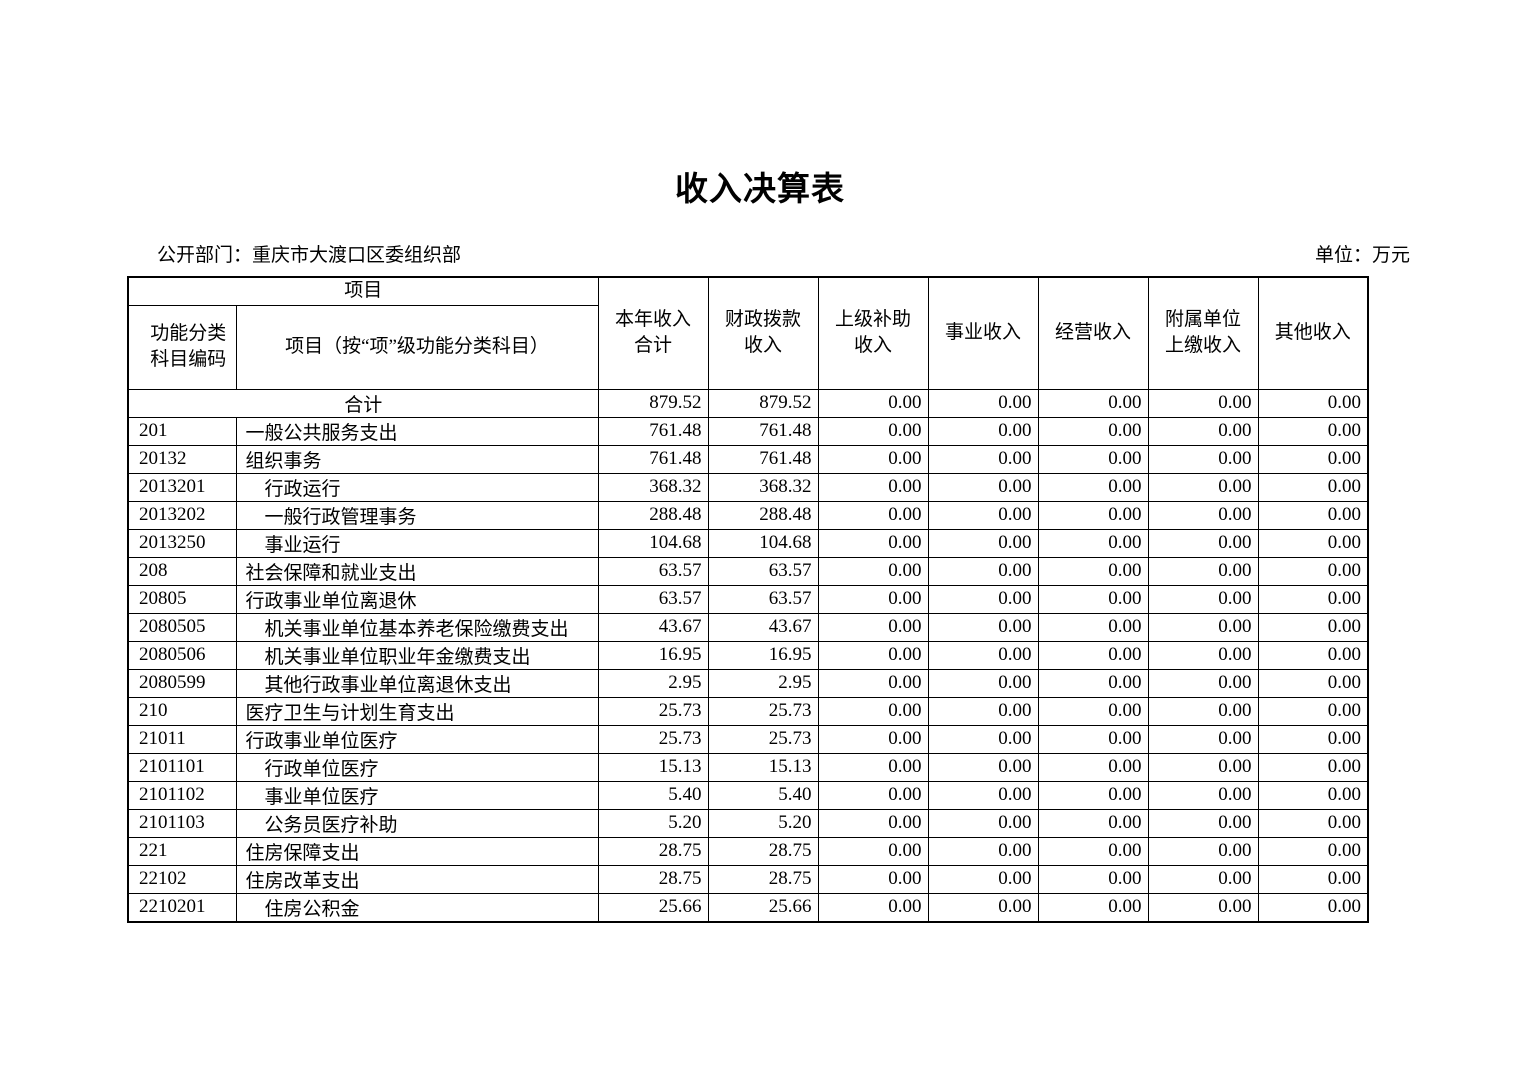 Image resolution: width=1520 pixels, height=1074 pixels. What do you see at coordinates (748, 851) in the screenshot?
I see `table-row: 221 住房保障支出 28.75 28.75 0.00 0.00 0.00 0.00 0.00` at bounding box center [748, 851].